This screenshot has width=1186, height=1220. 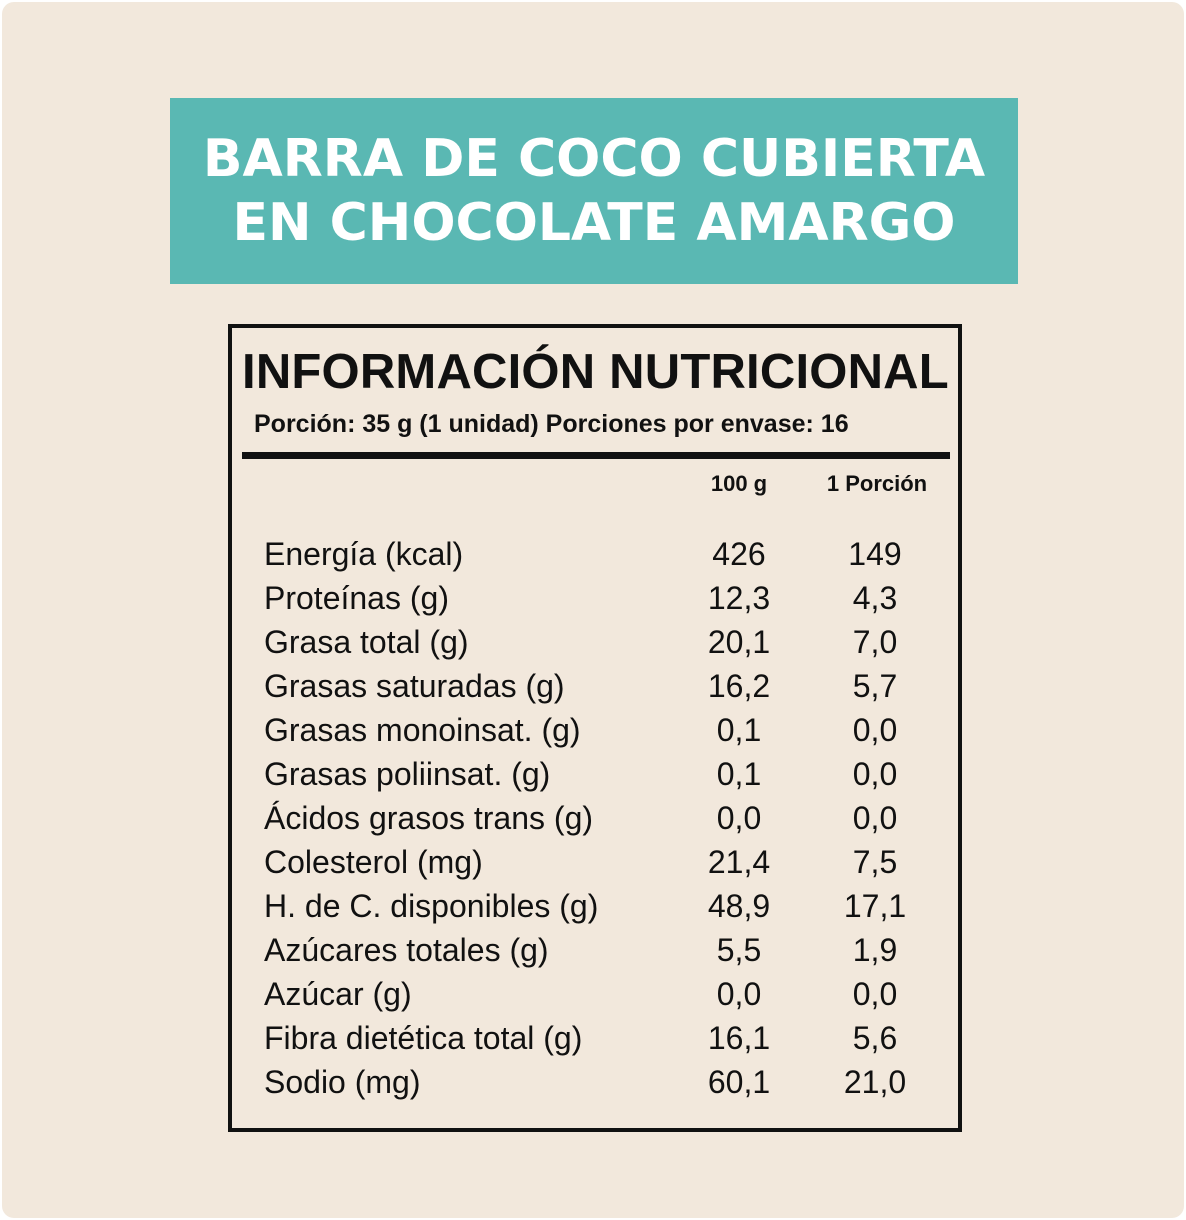 I want to click on nutrient-label: Fibra dietética total (g), so click(x=423, y=1038).